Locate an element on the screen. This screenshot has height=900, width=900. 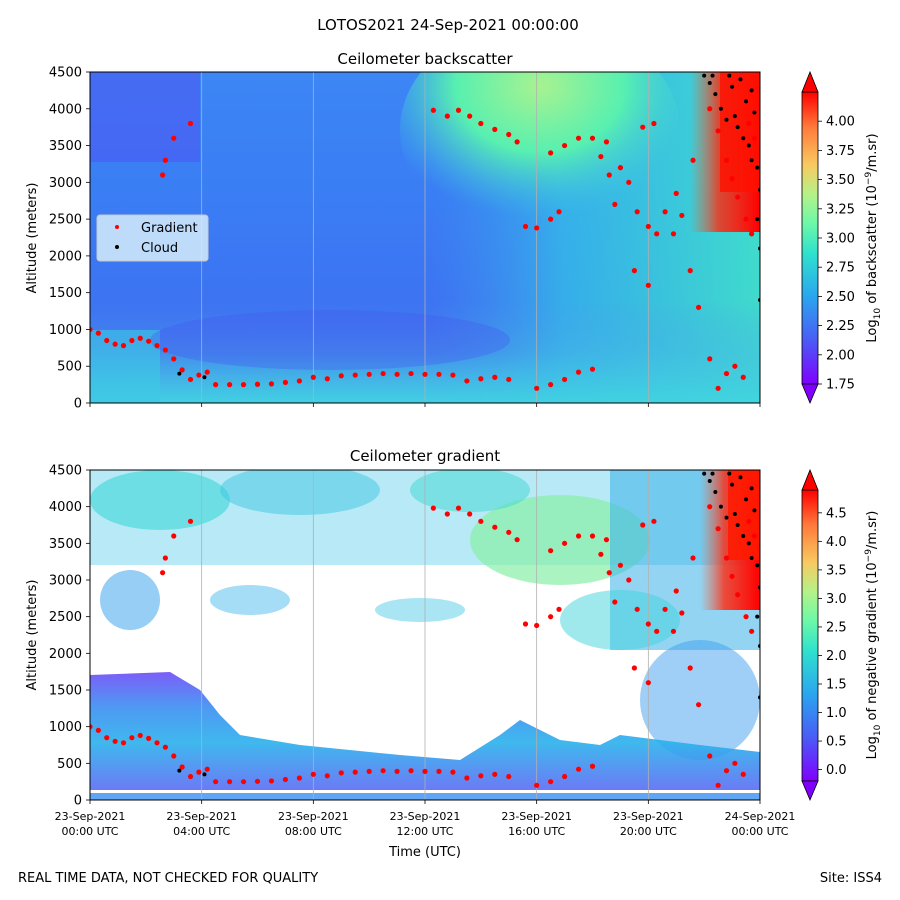
gradient-colorbar-tick-label: 4.5 is located at coordinates (836, 513).